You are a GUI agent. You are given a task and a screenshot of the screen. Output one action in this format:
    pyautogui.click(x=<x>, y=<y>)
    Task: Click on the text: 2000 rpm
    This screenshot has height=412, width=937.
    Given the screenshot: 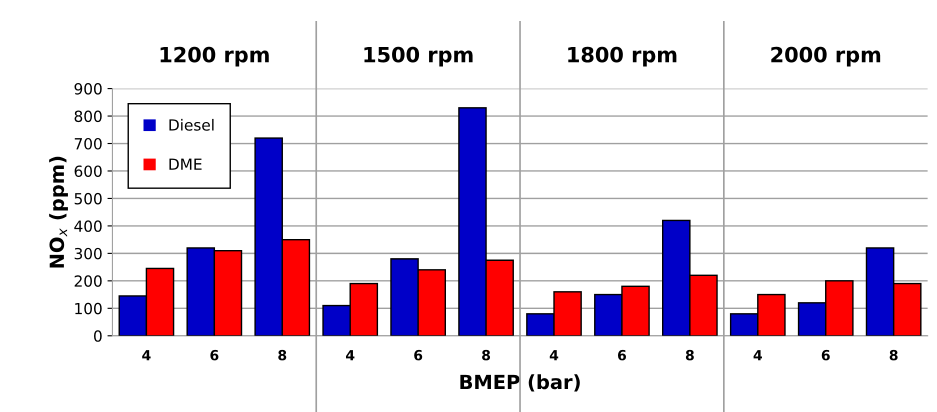 What is the action you would take?
    pyautogui.click(x=825, y=56)
    